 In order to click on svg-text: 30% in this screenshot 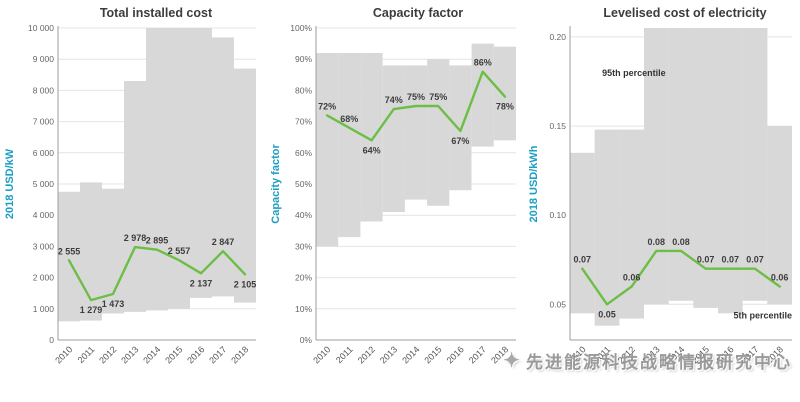, I will do `click(303, 246)`.